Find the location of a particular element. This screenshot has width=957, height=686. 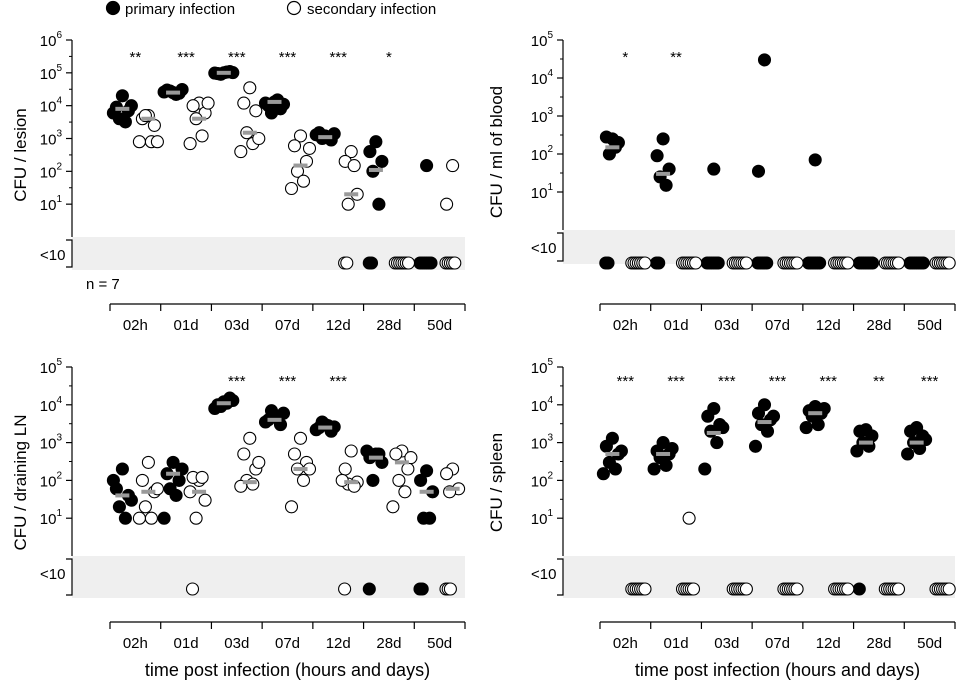

y-axis-title: CFU / draining LN is located at coordinates (20, 482).